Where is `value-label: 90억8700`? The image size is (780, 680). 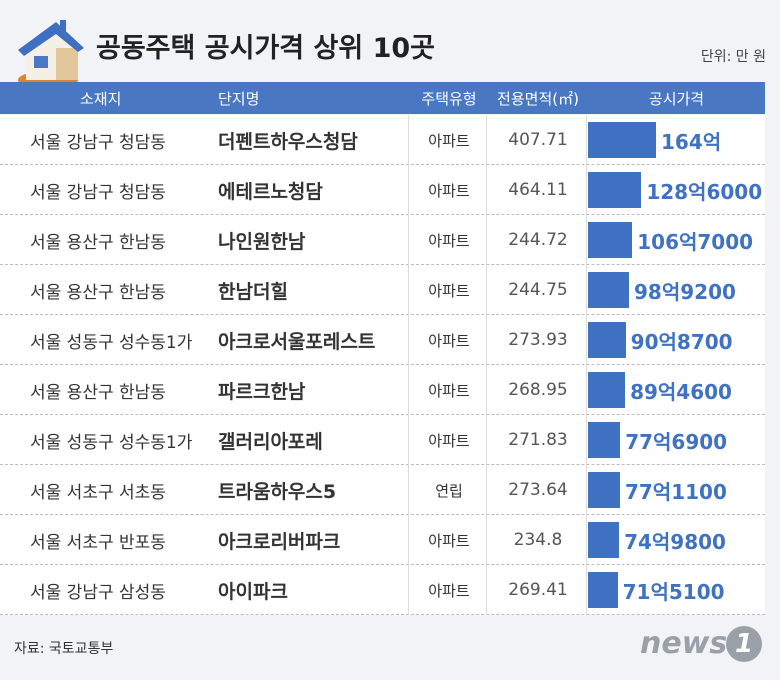
value-label: 90억8700 is located at coordinates (681, 341).